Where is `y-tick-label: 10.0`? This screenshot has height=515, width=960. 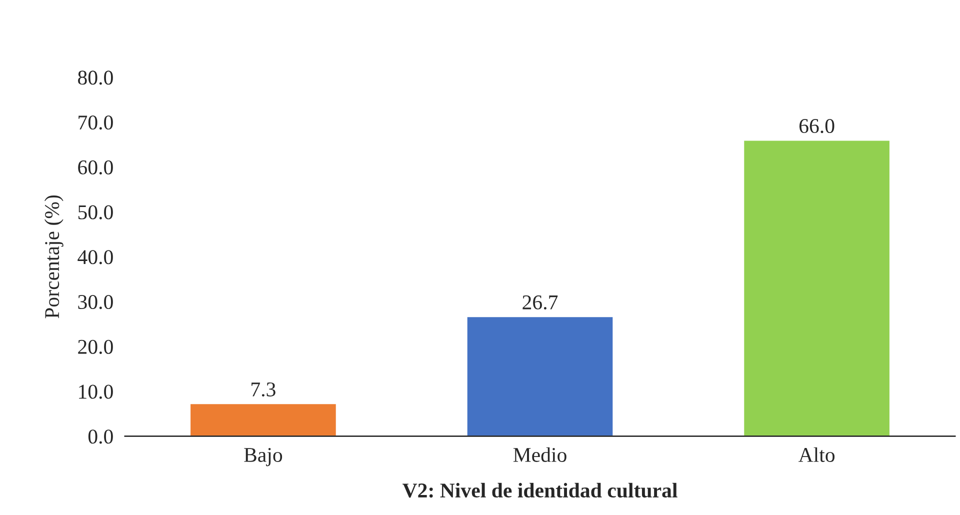
y-tick-label: 10.0 is located at coordinates (96, 391).